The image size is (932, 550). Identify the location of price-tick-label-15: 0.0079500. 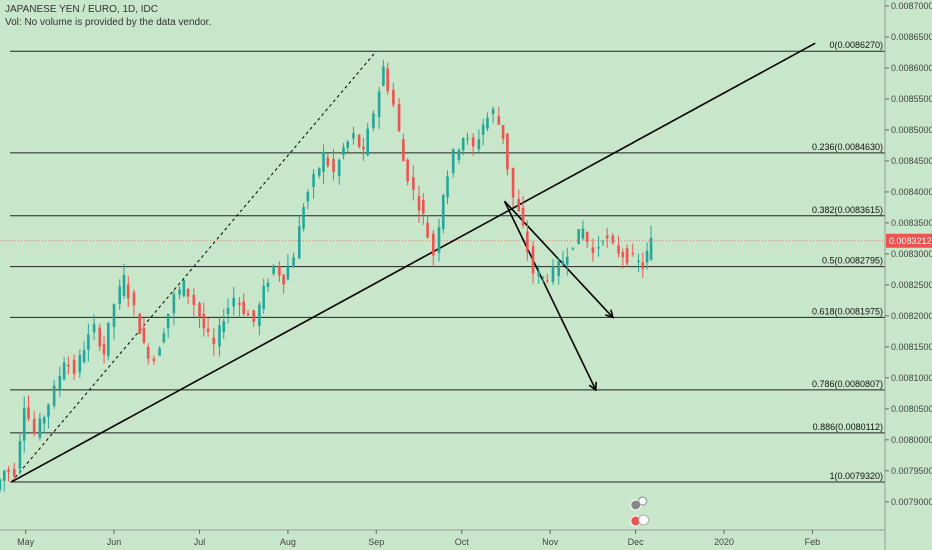
(911, 471).